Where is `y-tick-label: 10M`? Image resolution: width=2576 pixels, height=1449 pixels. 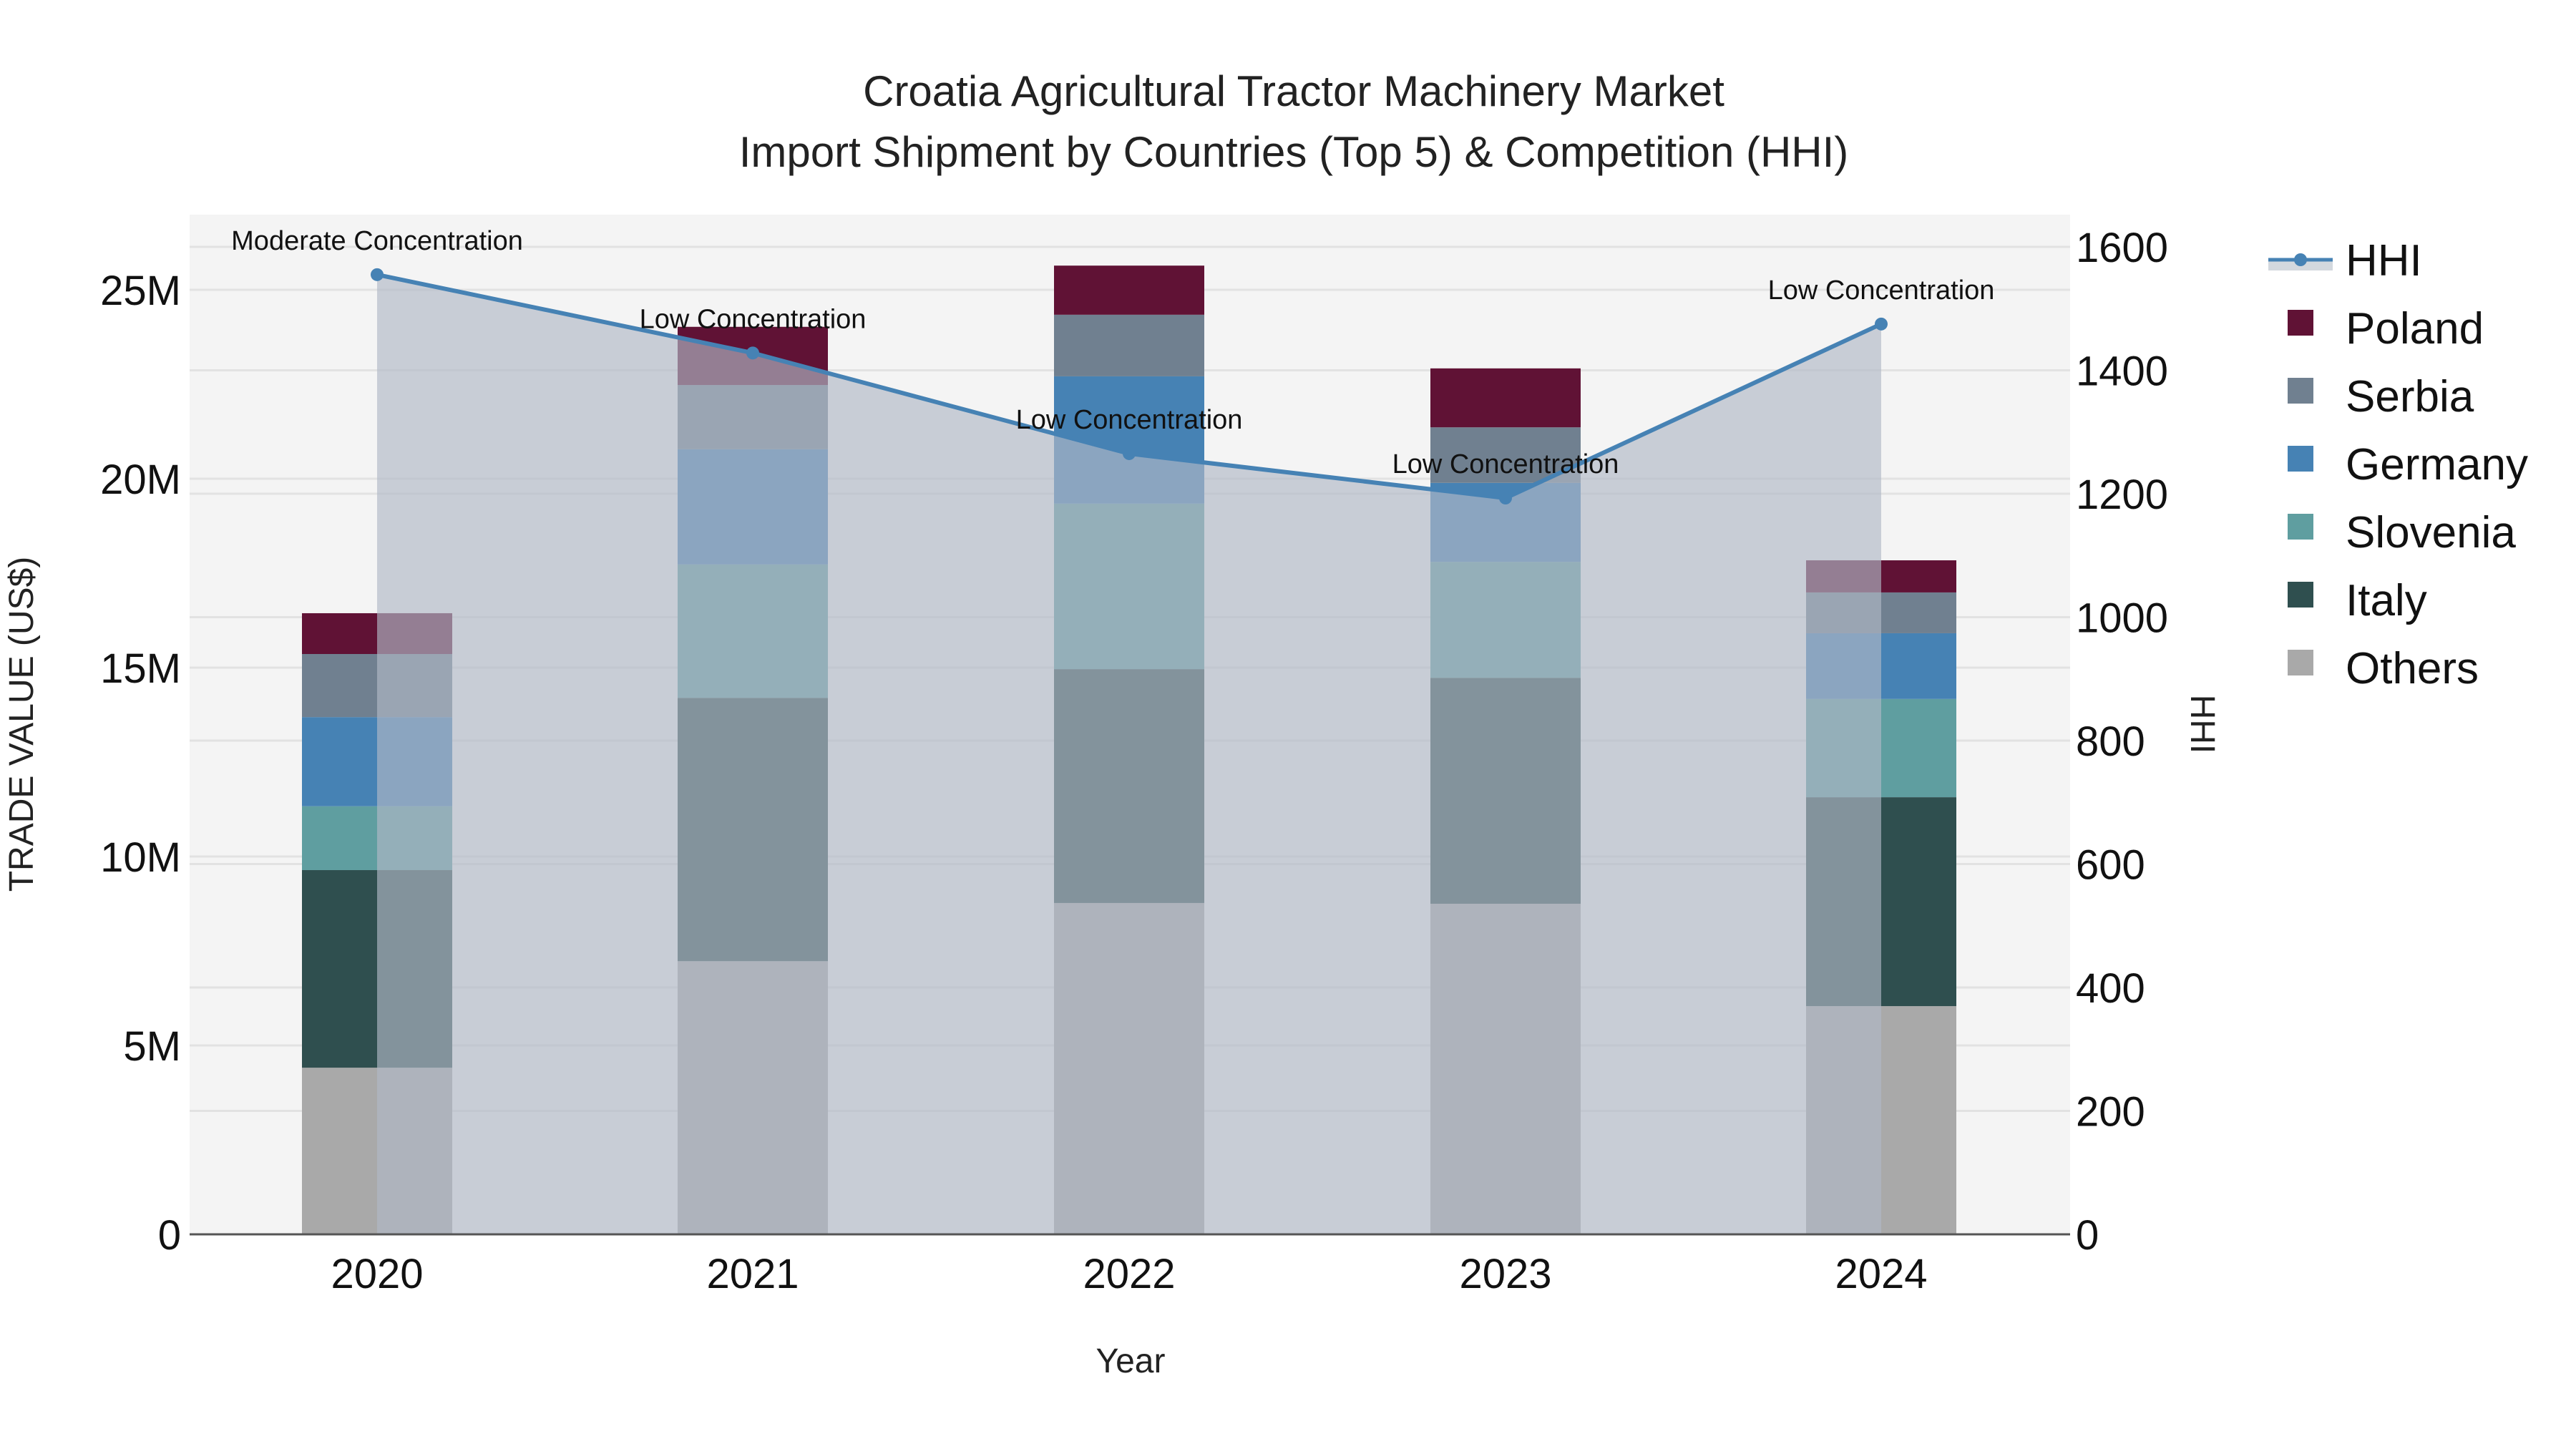 y-tick-label: 10M is located at coordinates (140, 858).